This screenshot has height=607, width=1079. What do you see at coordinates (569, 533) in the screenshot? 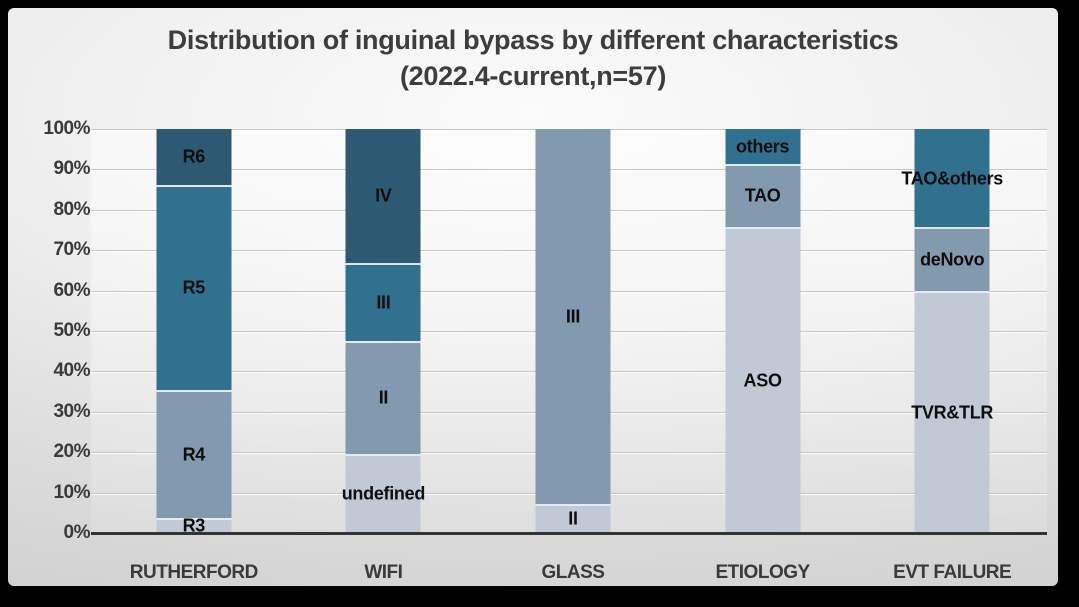
I see `x-axis-line` at bounding box center [569, 533].